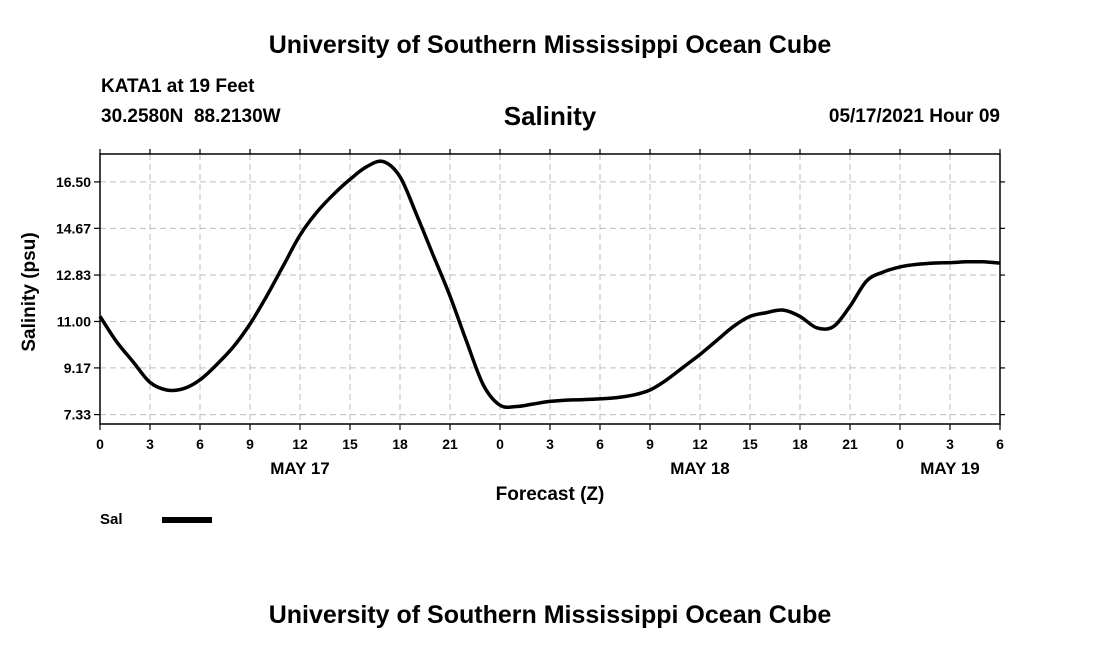 The height and width of the screenshot is (650, 1100). I want to click on y-tick-label: 9.17, so click(77, 368).